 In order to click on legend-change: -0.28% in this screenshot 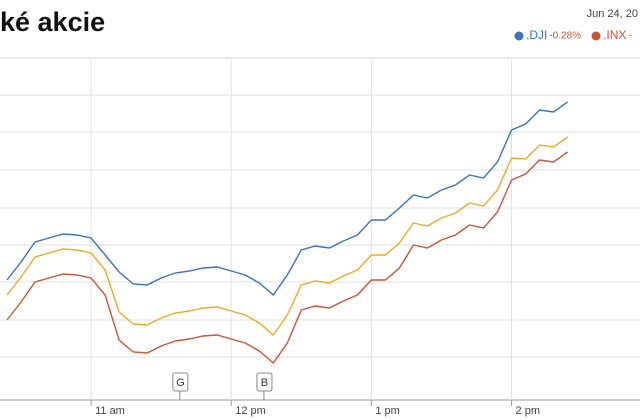, I will do `click(565, 36)`.